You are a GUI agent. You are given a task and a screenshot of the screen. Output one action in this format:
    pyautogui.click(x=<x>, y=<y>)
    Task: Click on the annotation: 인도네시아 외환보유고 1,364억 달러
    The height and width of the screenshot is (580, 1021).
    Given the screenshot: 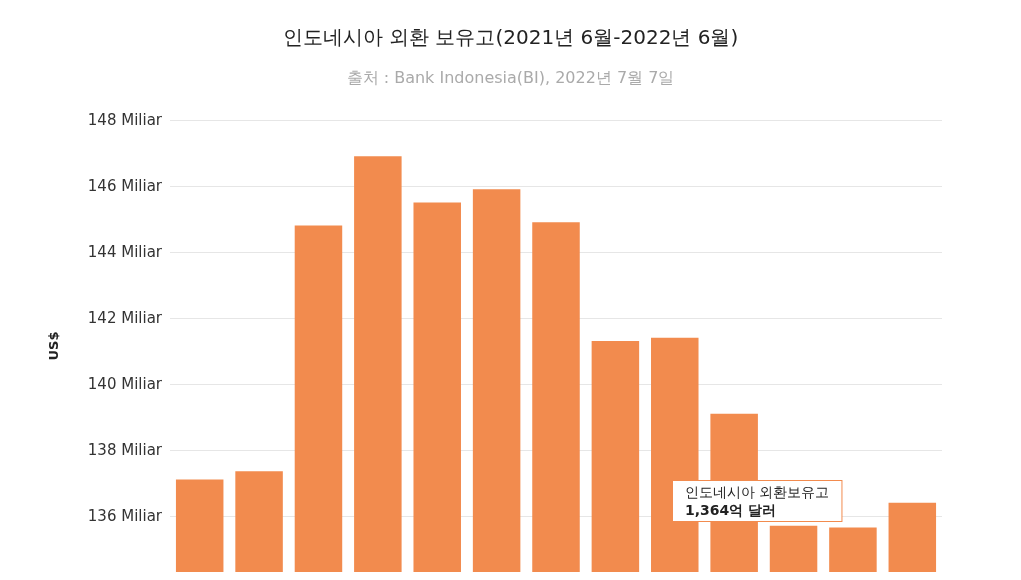 What is the action you would take?
    pyautogui.click(x=757, y=501)
    